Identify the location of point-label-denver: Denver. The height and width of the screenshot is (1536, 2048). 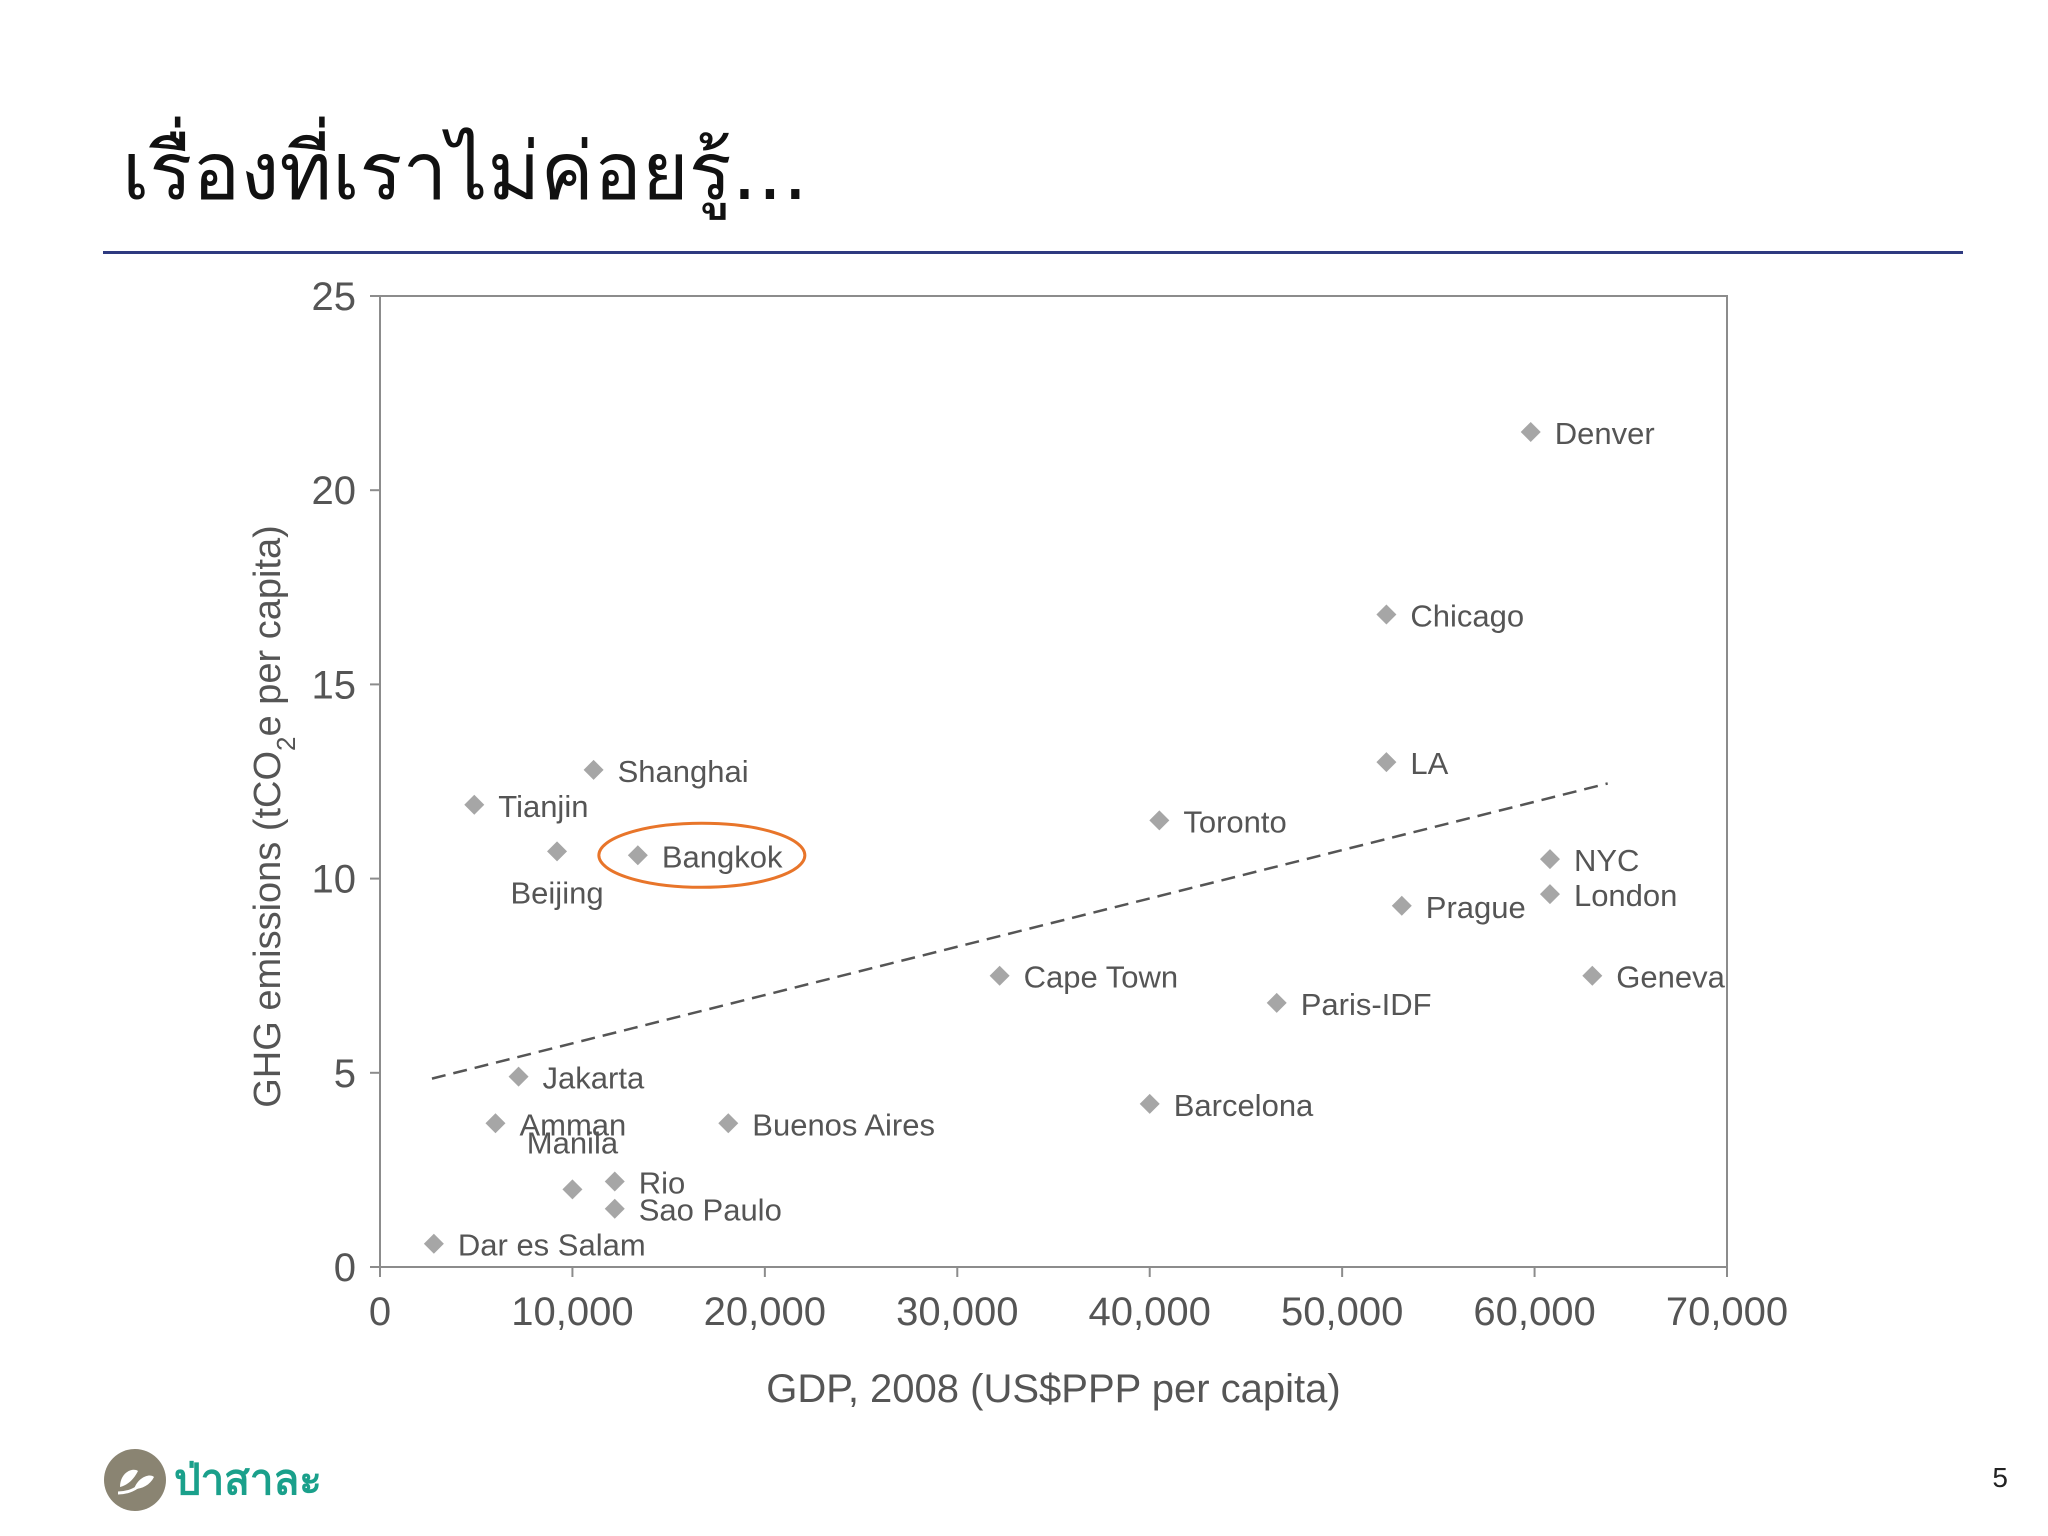
(1605, 433).